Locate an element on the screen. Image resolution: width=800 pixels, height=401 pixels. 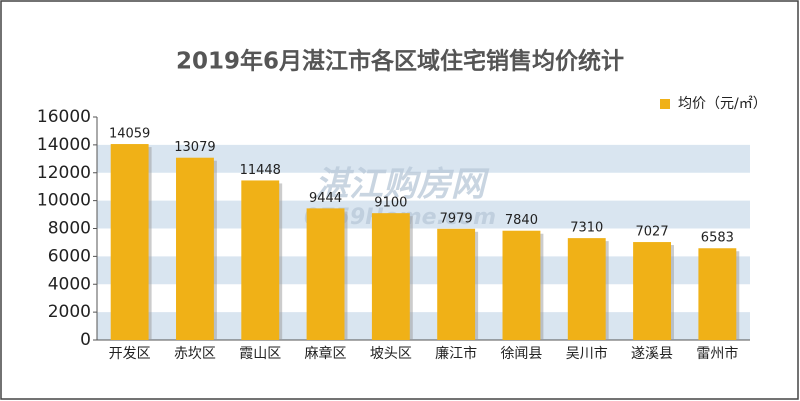
value-label: 7310 is located at coordinates (586, 228).